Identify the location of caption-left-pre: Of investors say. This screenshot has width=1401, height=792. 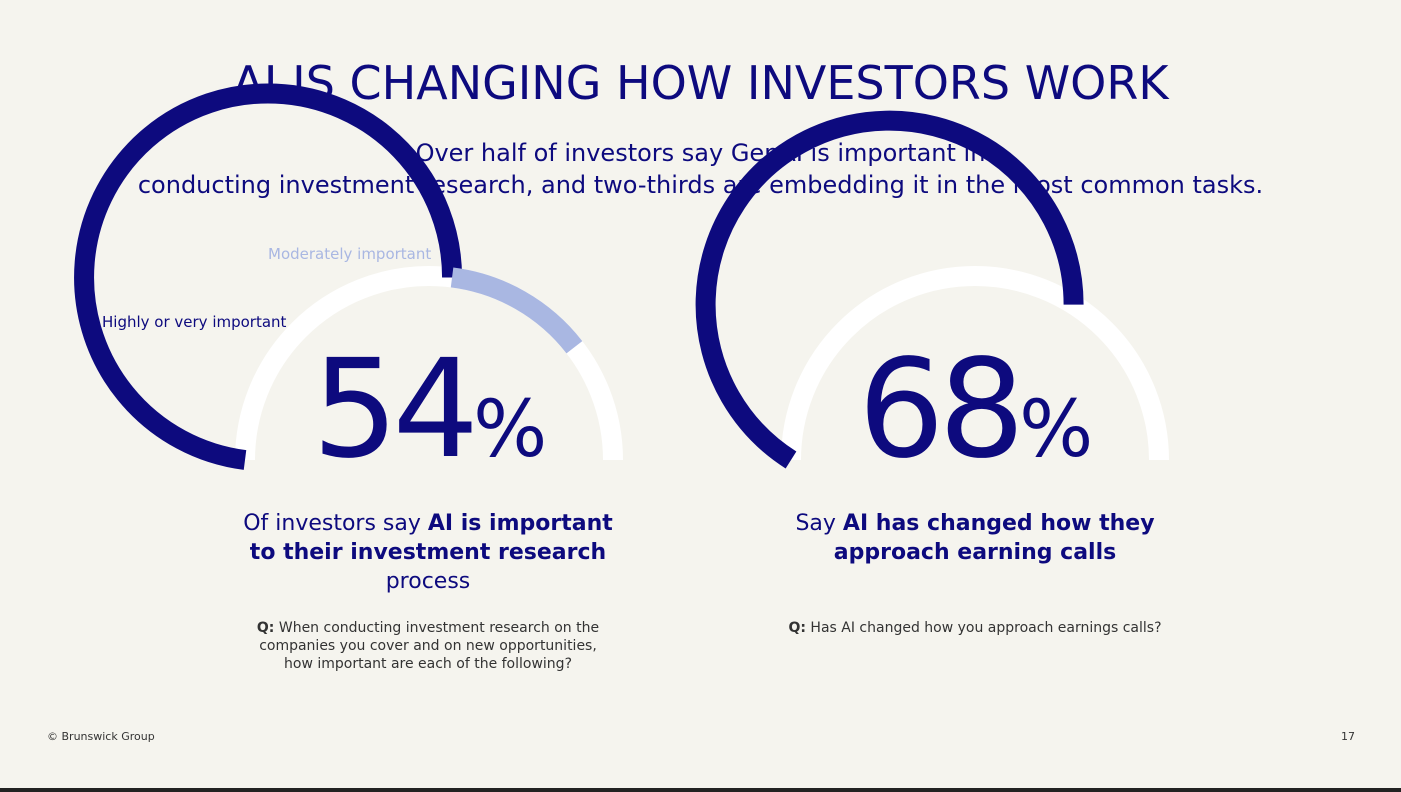
(335, 523).